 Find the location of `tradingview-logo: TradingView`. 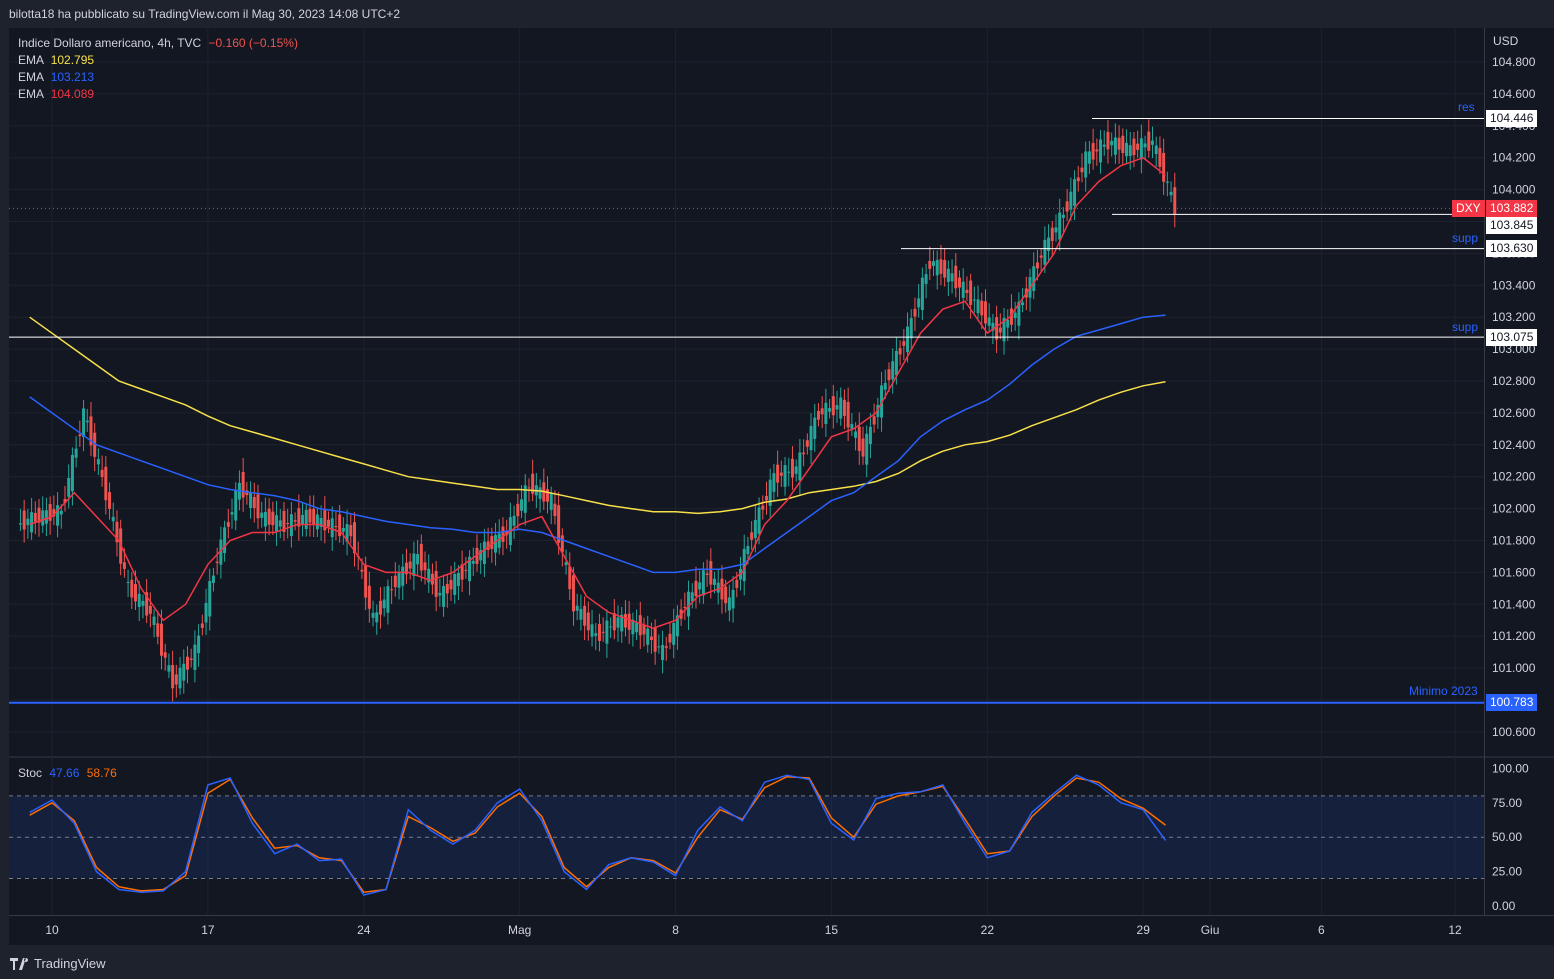

tradingview-logo: TradingView is located at coordinates (58, 963).